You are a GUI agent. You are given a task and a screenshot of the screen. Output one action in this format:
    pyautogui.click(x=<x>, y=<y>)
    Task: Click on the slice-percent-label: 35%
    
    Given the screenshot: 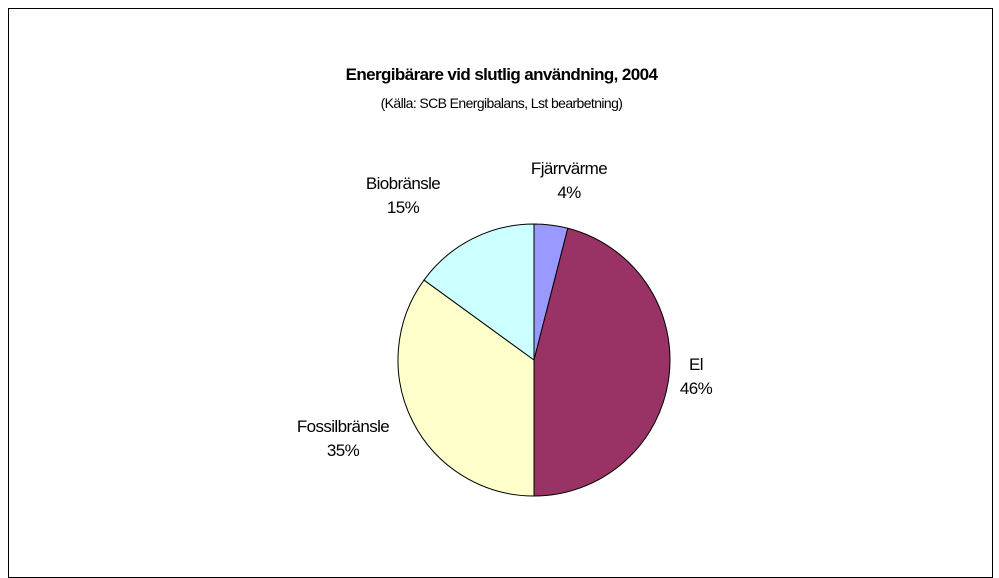 What is the action you would take?
    pyautogui.click(x=343, y=450)
    